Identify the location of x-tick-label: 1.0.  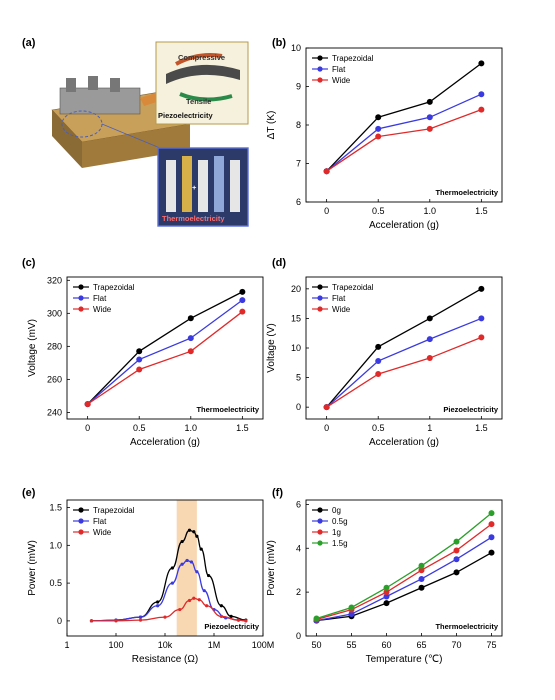
(430, 211).